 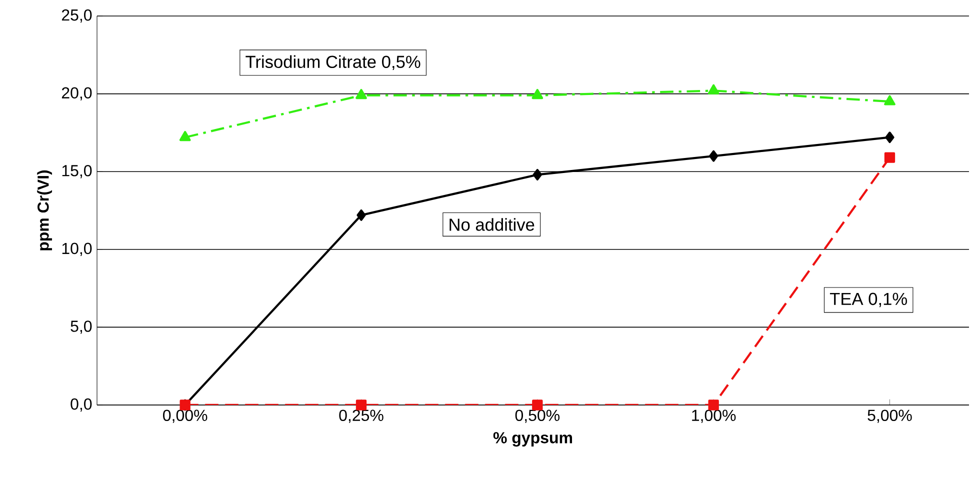 I want to click on x-tick-label: 1,00%, so click(x=714, y=416).